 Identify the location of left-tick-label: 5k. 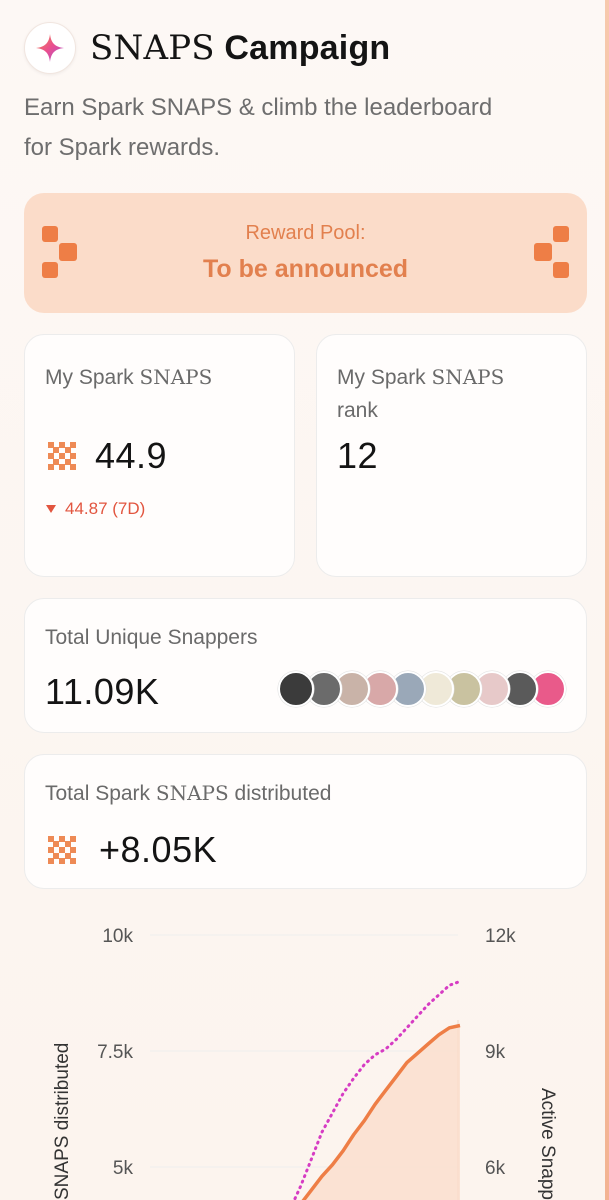
(123, 1168).